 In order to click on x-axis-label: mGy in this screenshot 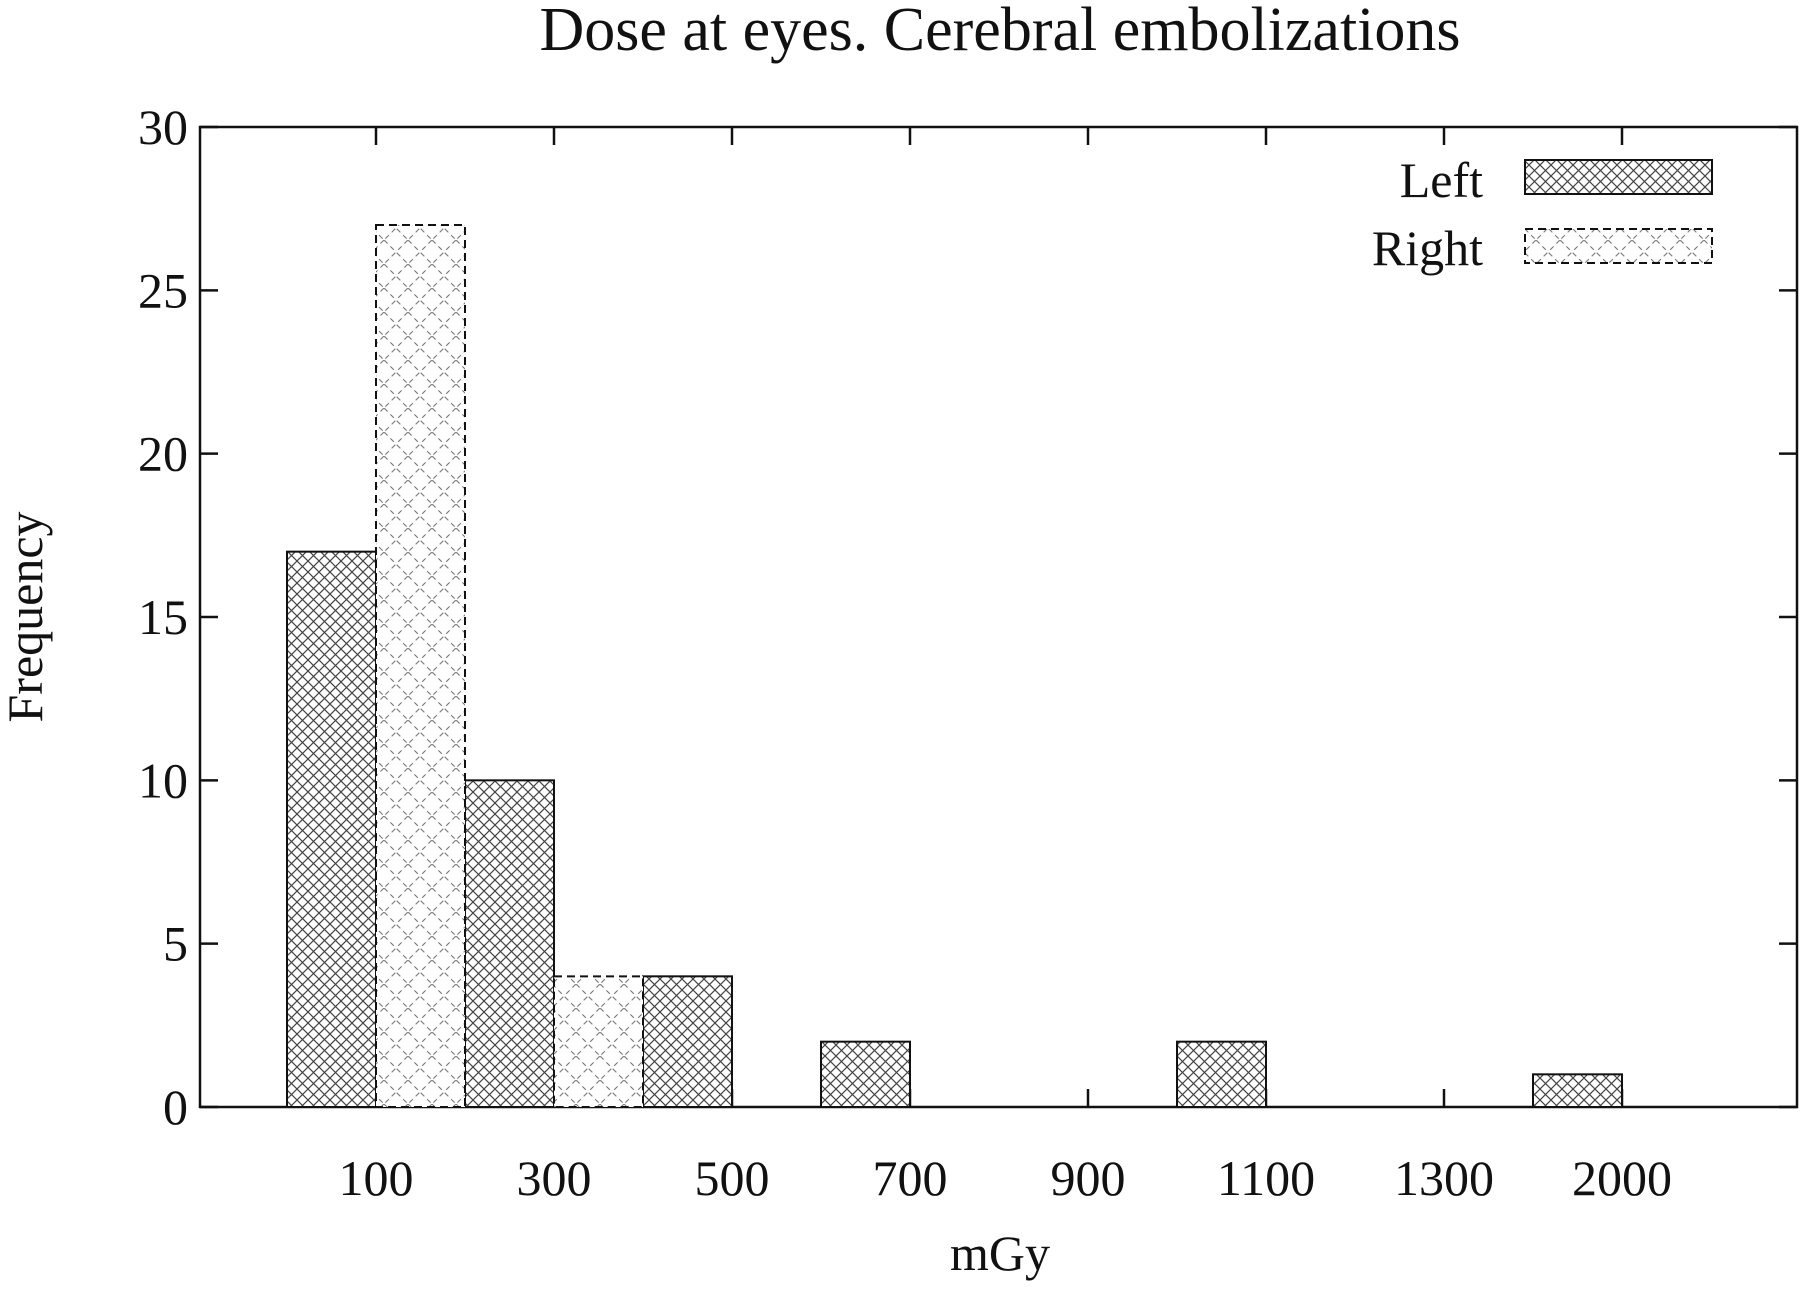, I will do `click(1000, 1253)`.